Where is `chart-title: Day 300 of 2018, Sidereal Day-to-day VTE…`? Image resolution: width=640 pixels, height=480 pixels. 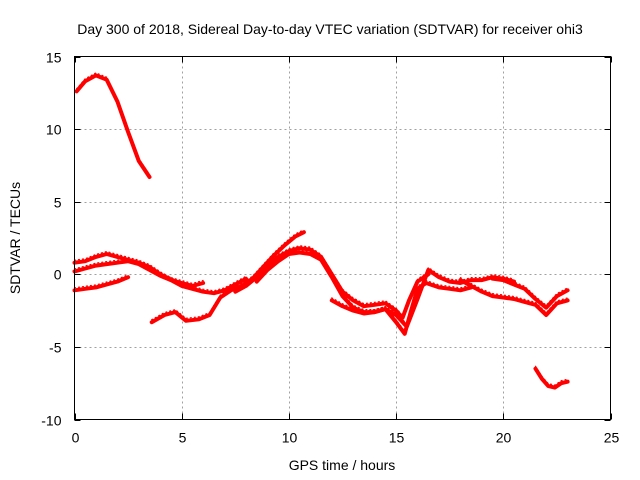 chart-title: Day 300 of 2018, Sidereal Day-to-day VTE… is located at coordinates (330, 29).